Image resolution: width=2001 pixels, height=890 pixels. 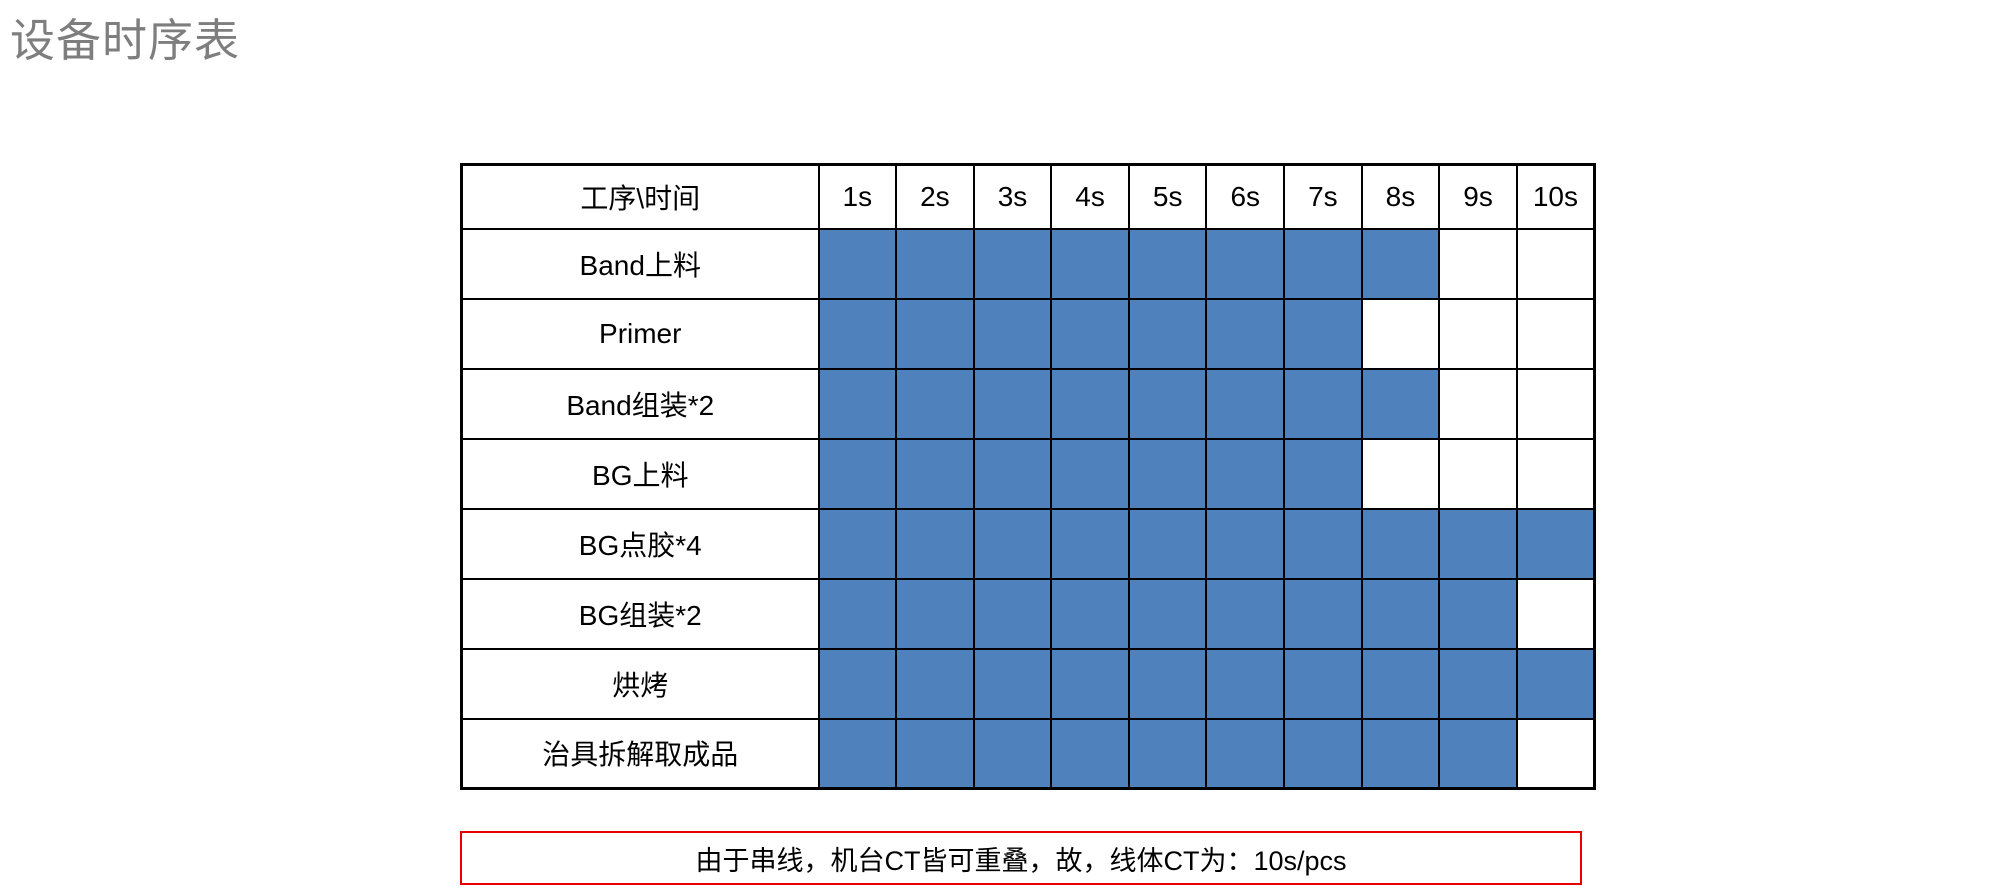 I want to click on time-header-cell: 4s, so click(x=1090, y=196).